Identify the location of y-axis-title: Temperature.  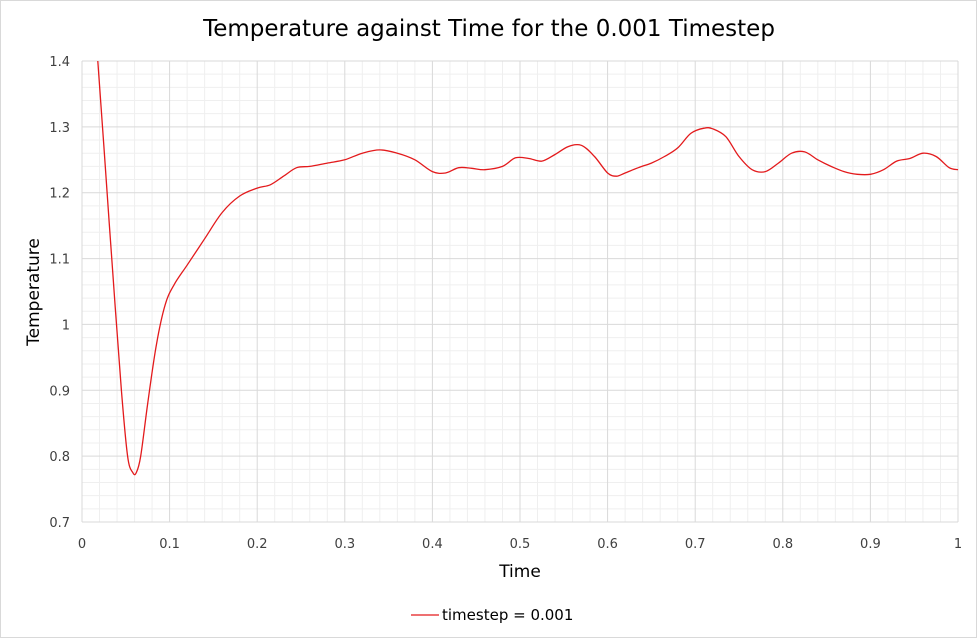
(34, 292).